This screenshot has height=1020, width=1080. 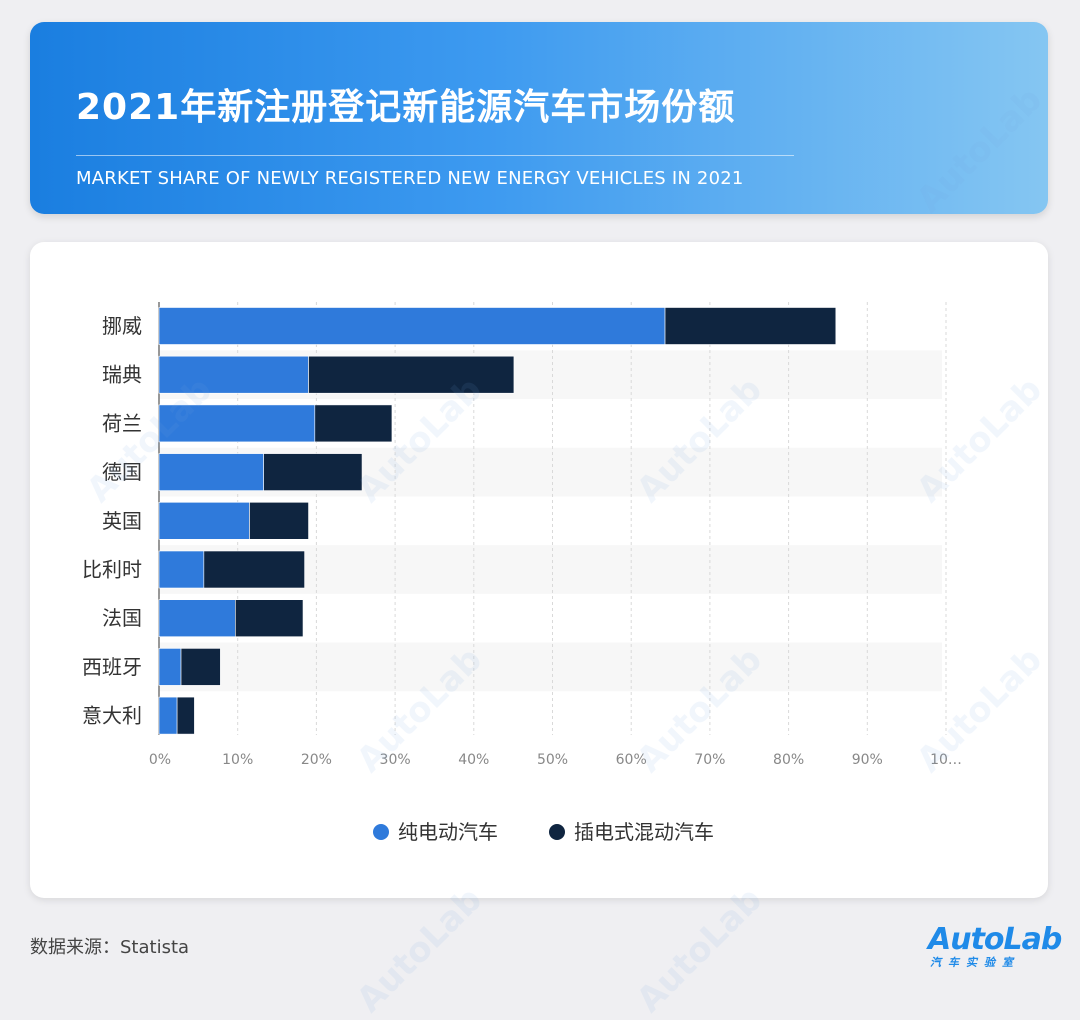 What do you see at coordinates (237, 760) in the screenshot?
I see `x-tick-label: 10%` at bounding box center [237, 760].